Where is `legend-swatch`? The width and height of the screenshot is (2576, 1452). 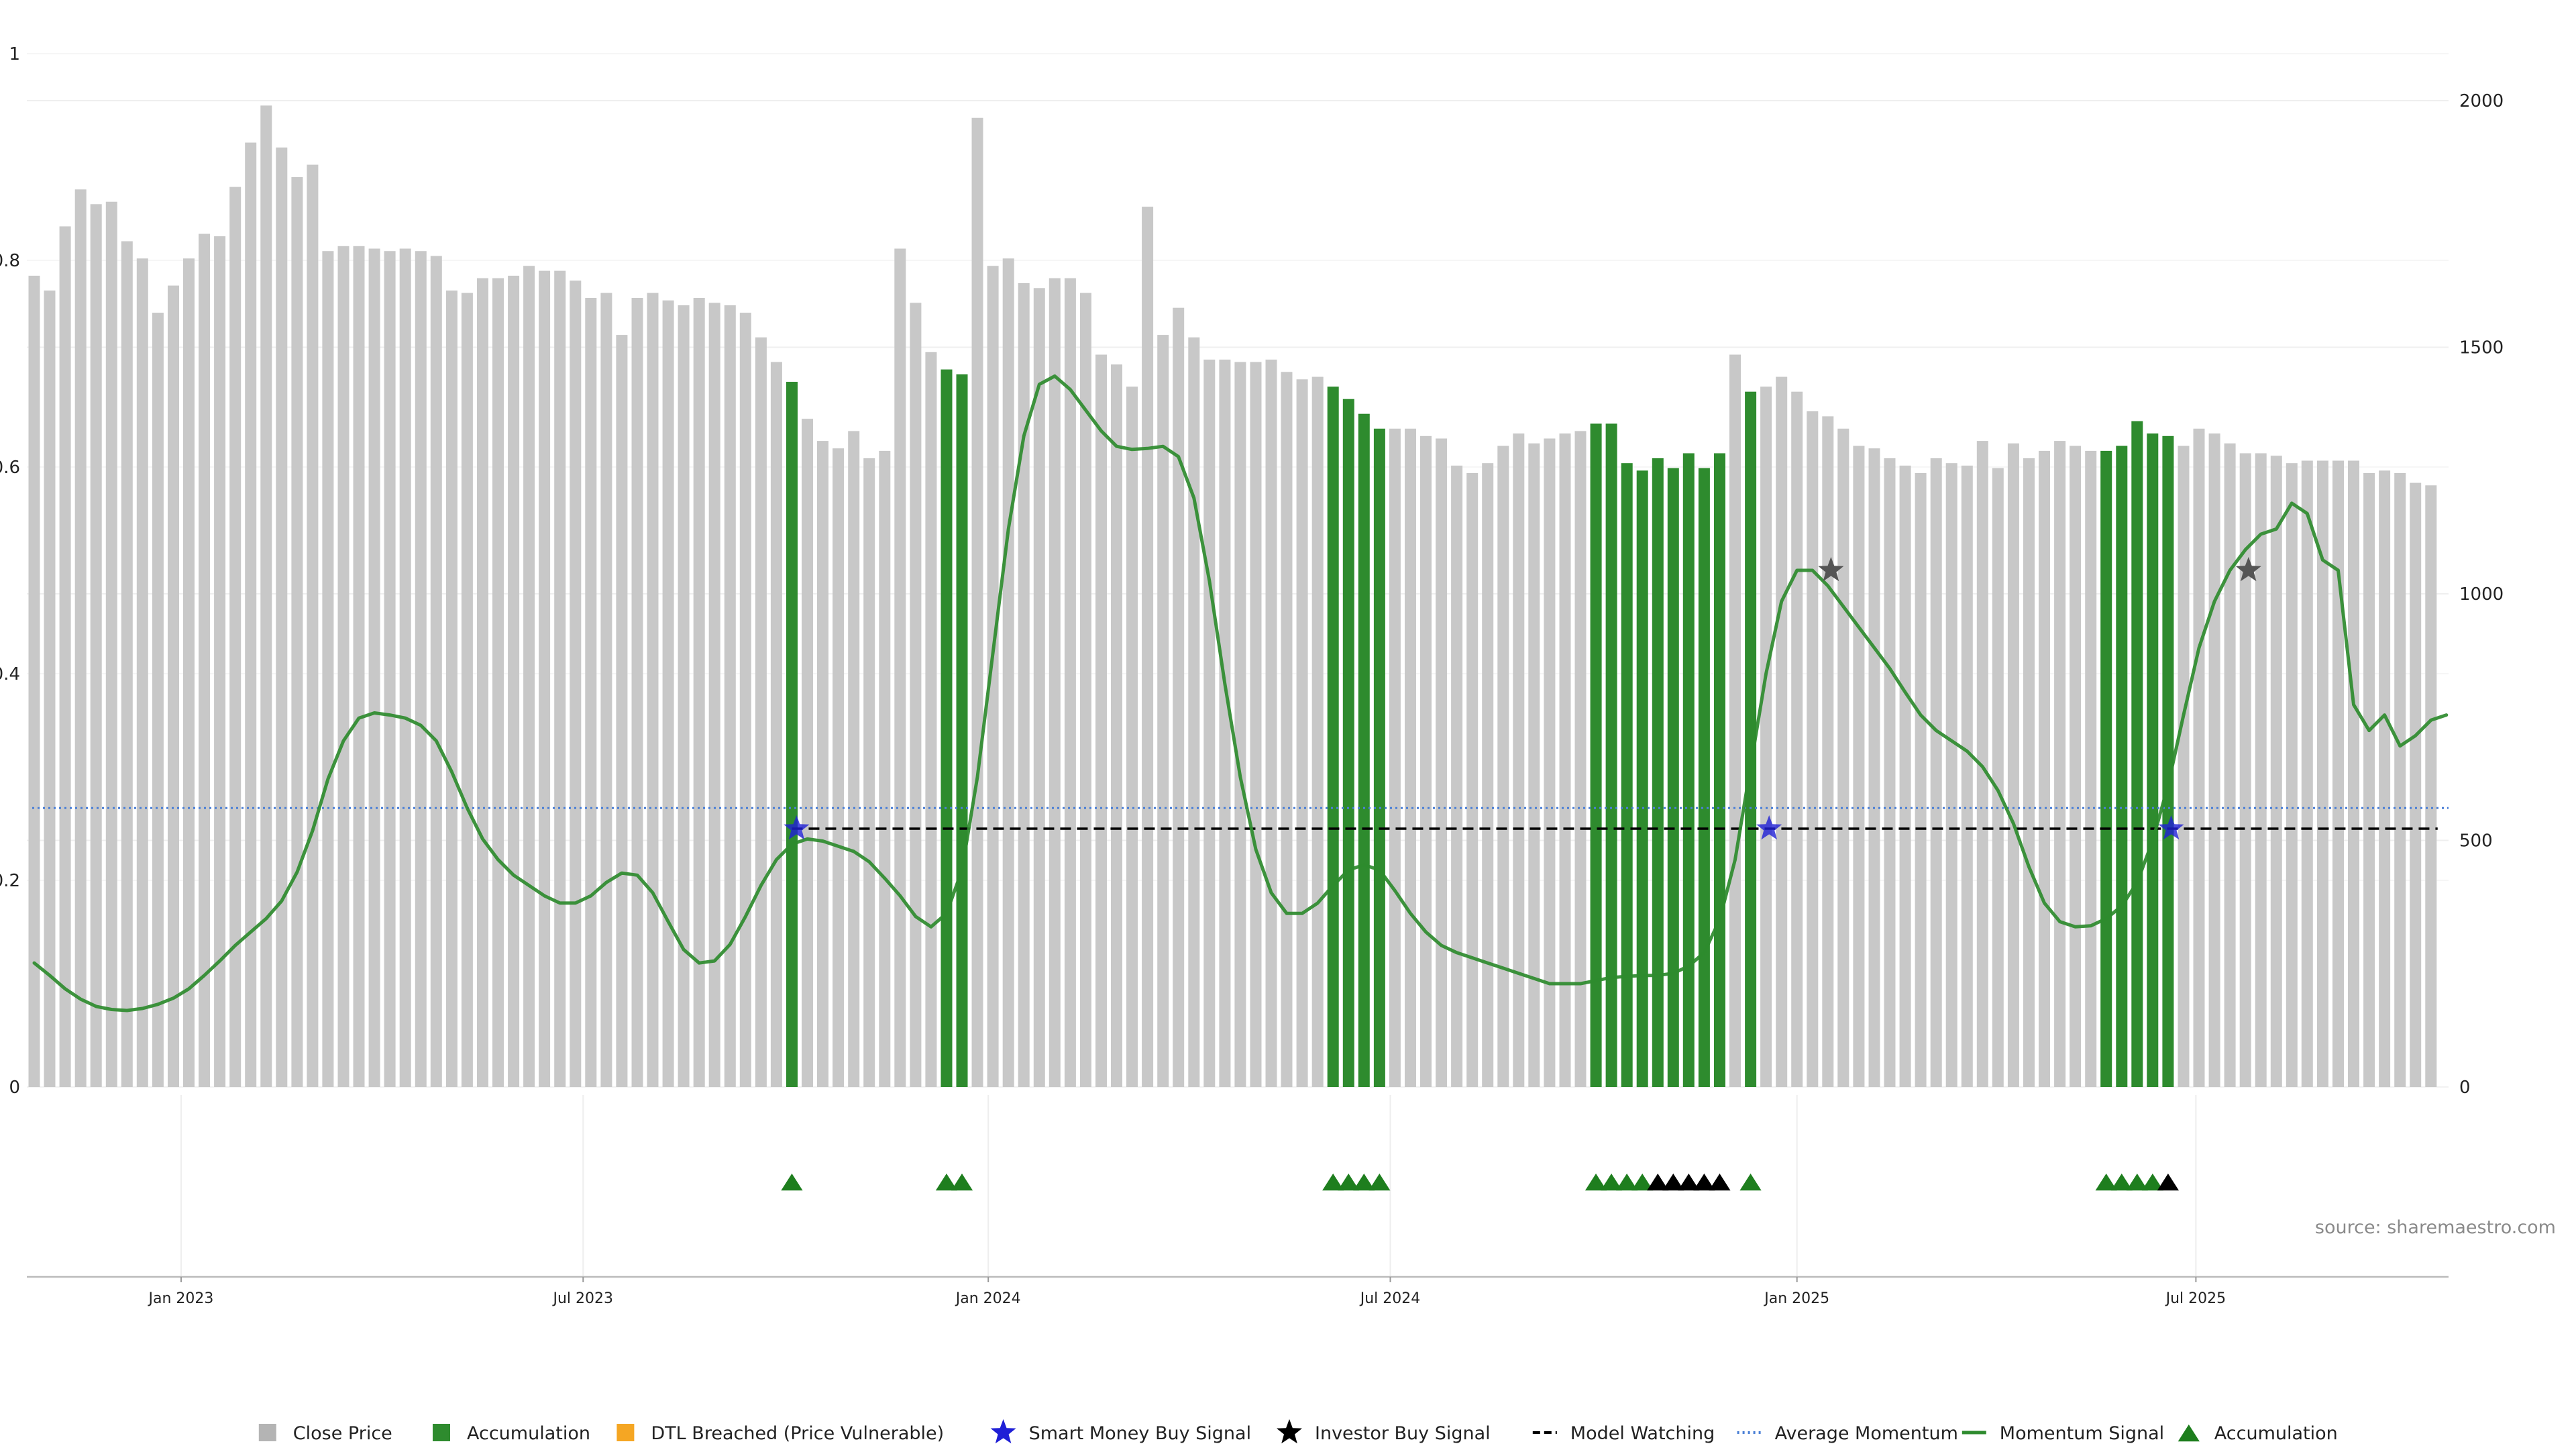 legend-swatch is located at coordinates (441, 1433).